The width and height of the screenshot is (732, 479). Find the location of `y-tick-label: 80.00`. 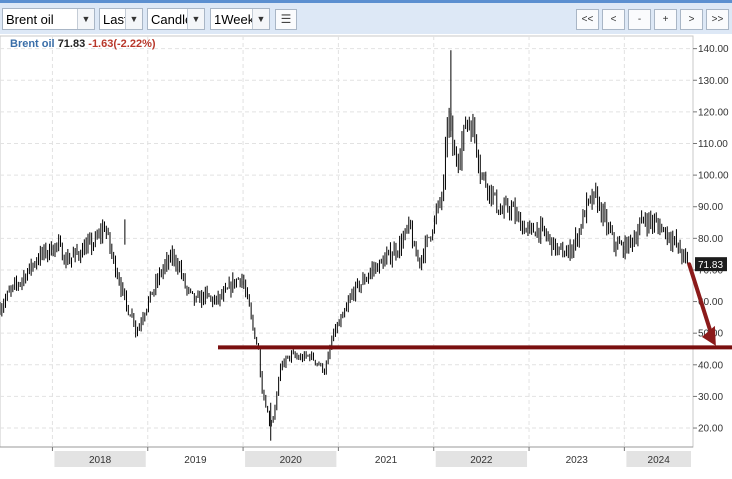

y-tick-label: 80.00 is located at coordinates (710, 239).